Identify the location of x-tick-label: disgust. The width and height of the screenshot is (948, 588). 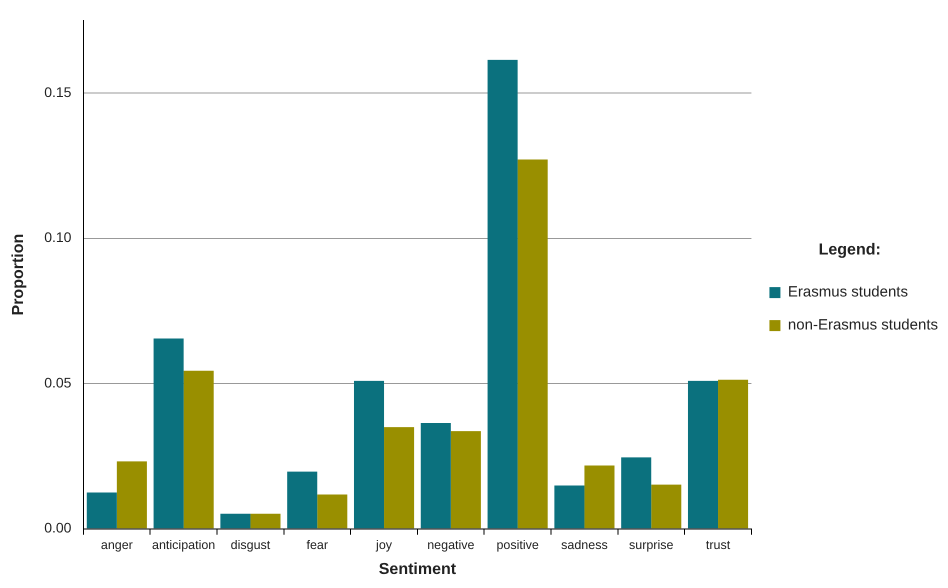
(250, 545).